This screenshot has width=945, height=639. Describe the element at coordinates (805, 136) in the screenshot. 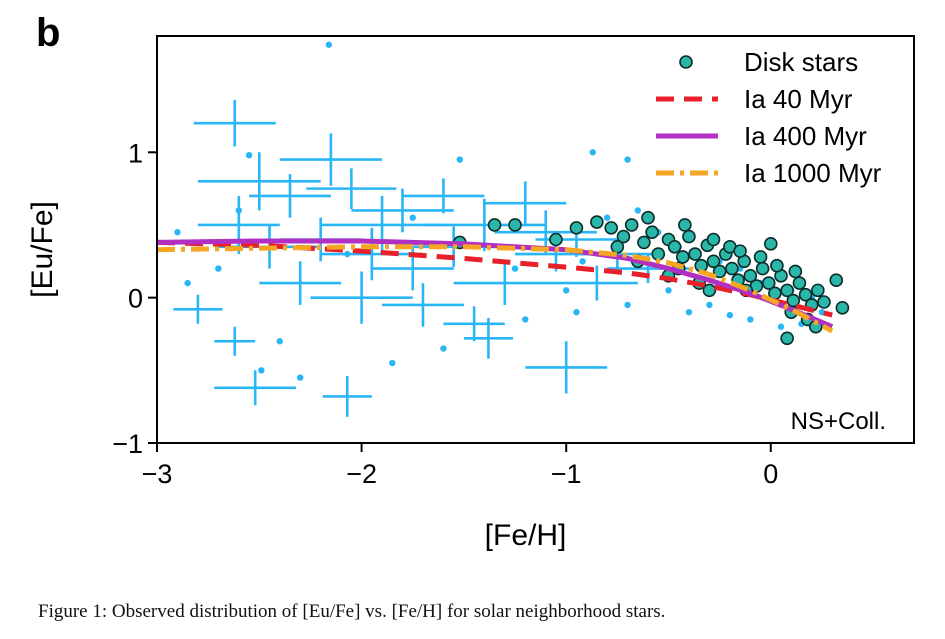

I see `legend-label: Ia 400 Myr` at that location.